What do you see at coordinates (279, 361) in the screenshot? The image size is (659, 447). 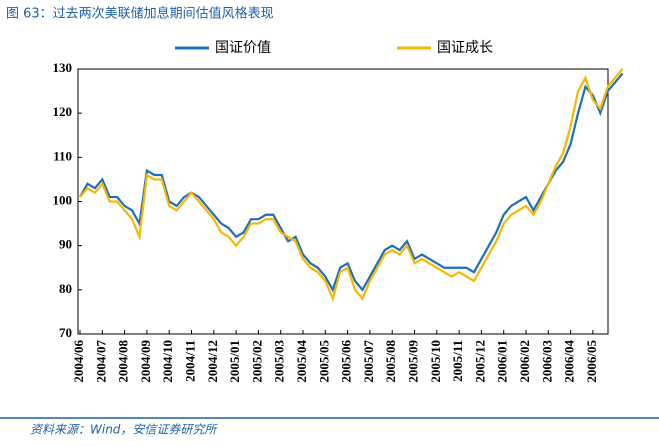 I see `x-tick-label: 2005/03` at bounding box center [279, 361].